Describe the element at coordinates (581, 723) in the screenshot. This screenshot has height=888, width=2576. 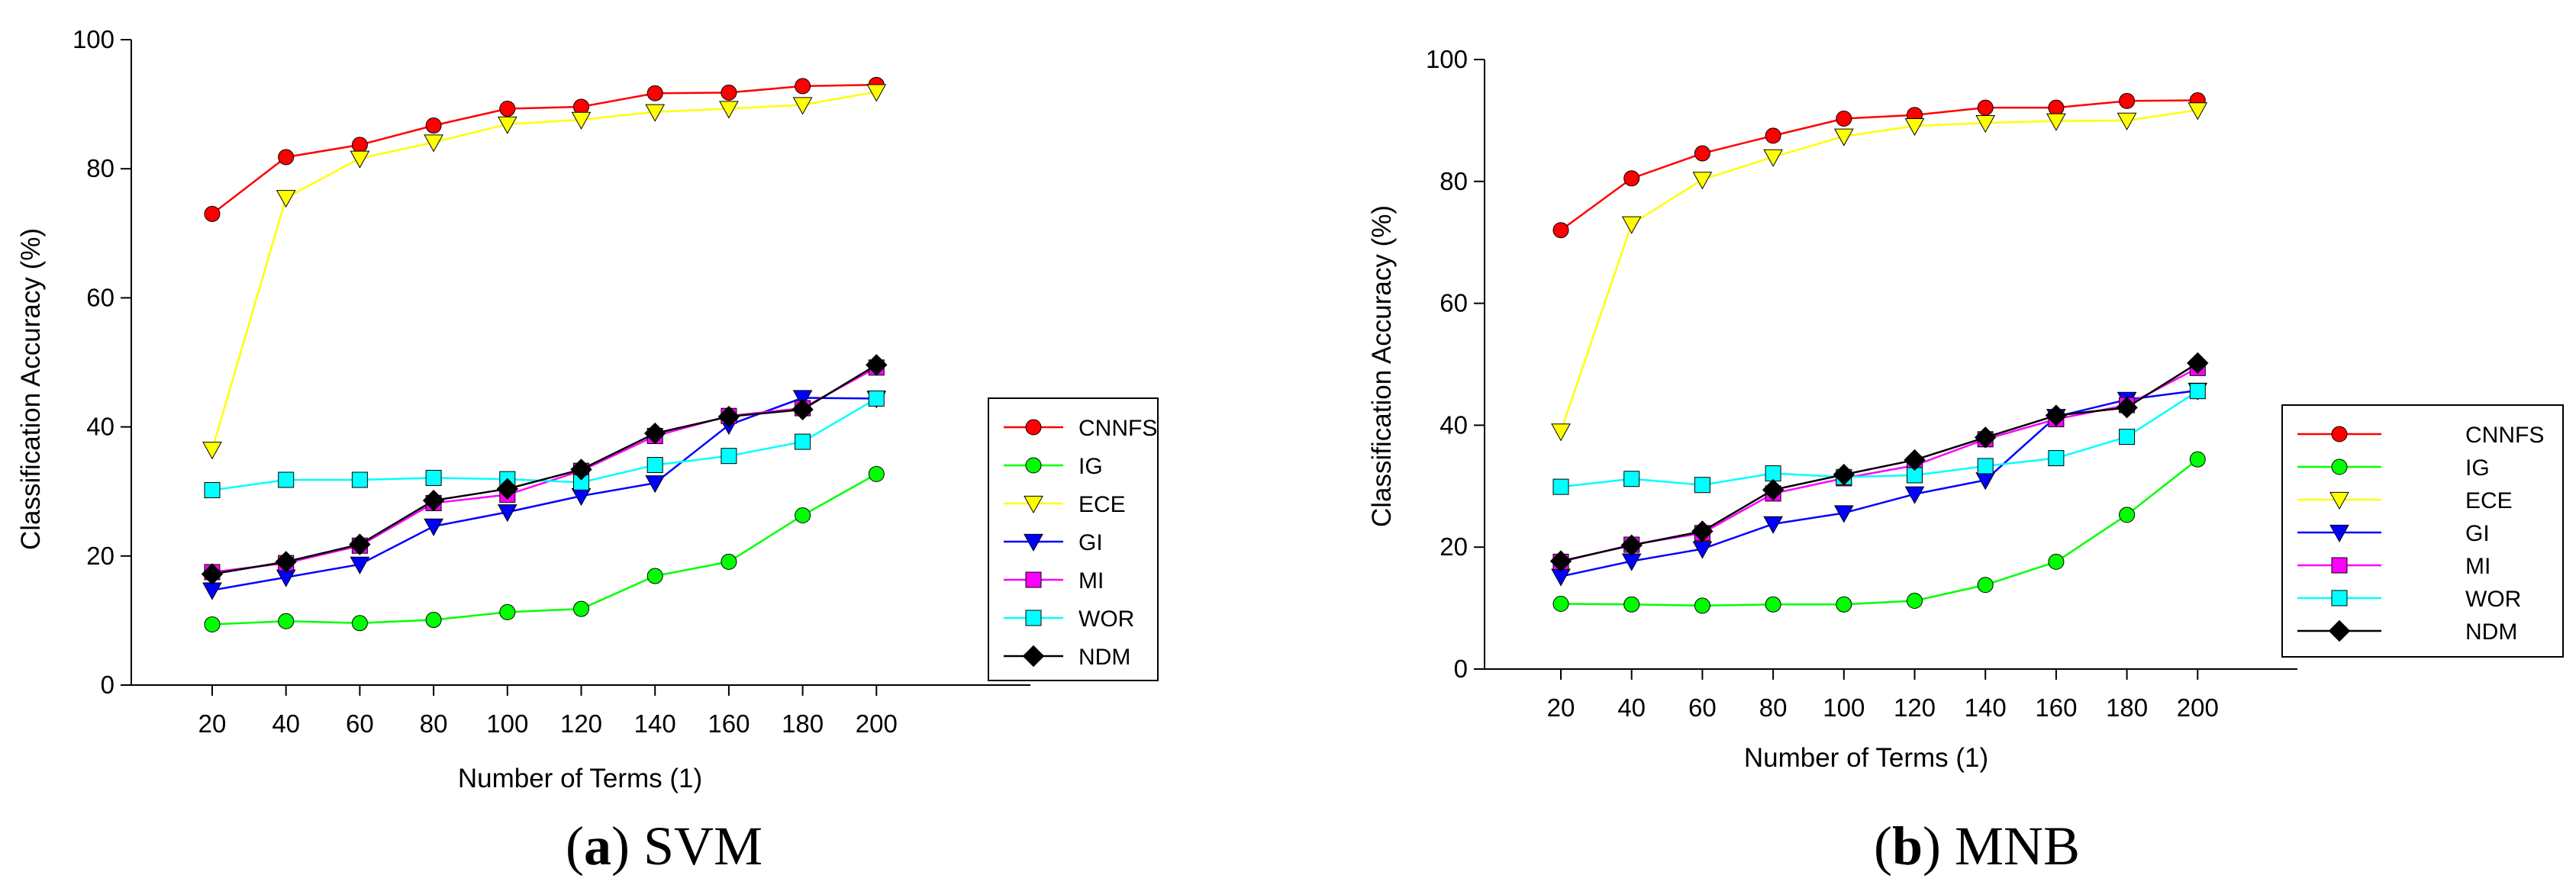
I see `chart-svm-xtick-label: 120` at that location.